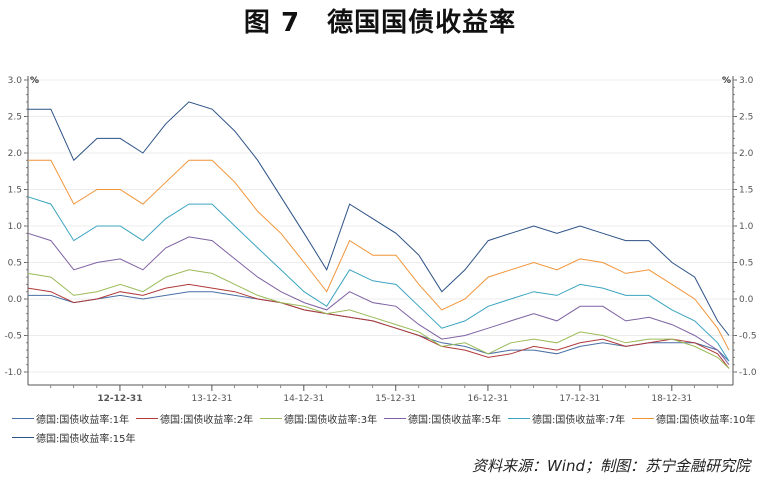 Image resolution: width=760 pixels, height=482 pixels. Describe the element at coordinates (746, 118) in the screenshot. I see `y-tick-label-right: 2.5` at that location.